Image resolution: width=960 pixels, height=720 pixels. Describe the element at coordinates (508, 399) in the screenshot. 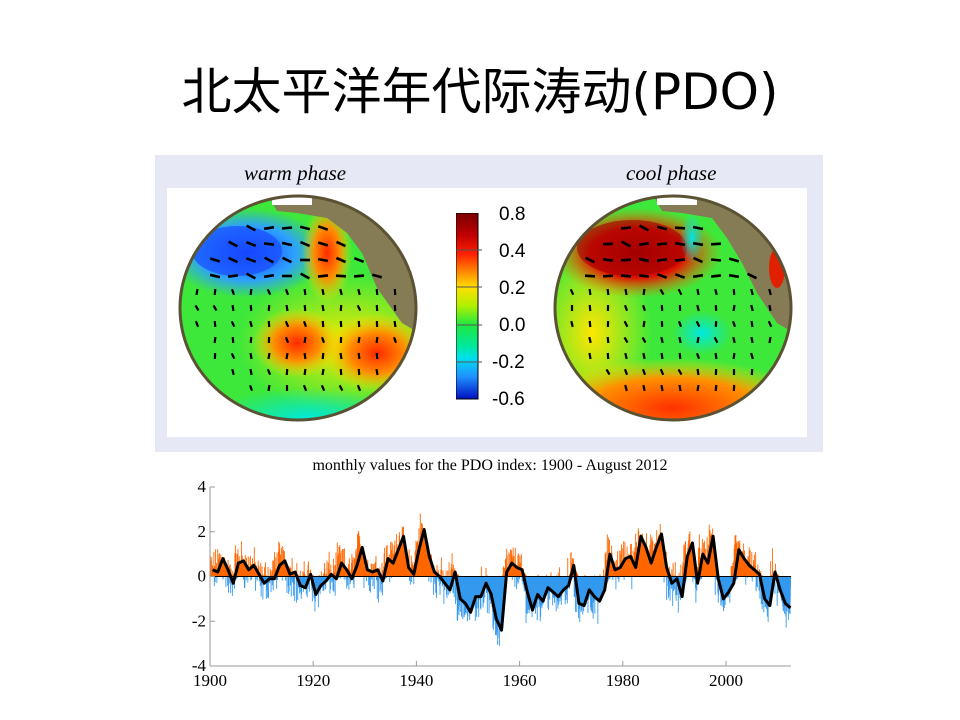

I see `colorbar-tick-label: -0.6` at that location.